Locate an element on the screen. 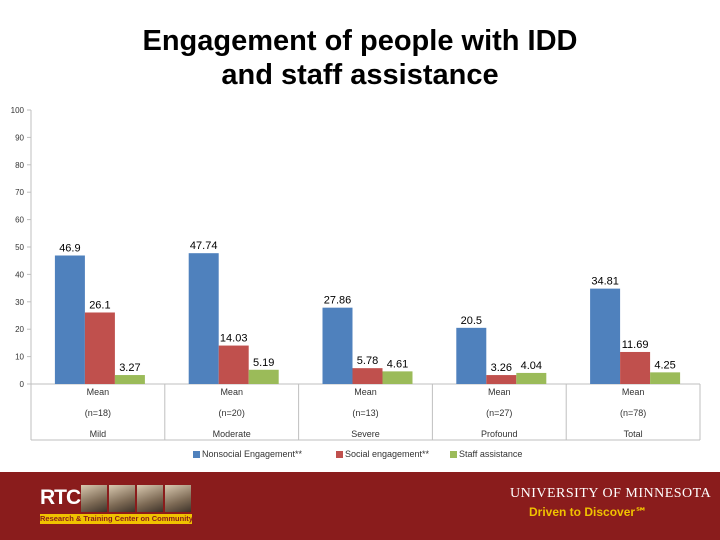  y-tick-label: 20 is located at coordinates (19, 329).